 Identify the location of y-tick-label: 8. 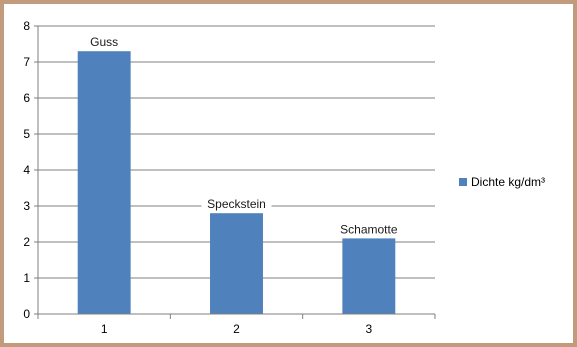
(26, 26).